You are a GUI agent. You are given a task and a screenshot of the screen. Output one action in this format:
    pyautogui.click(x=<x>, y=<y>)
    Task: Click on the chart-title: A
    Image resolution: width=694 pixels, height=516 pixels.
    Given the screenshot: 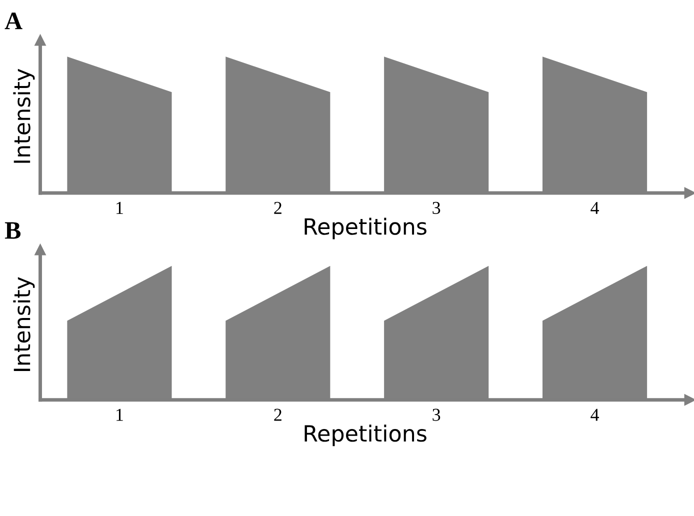 What is the action you would take?
    pyautogui.click(x=13, y=21)
    